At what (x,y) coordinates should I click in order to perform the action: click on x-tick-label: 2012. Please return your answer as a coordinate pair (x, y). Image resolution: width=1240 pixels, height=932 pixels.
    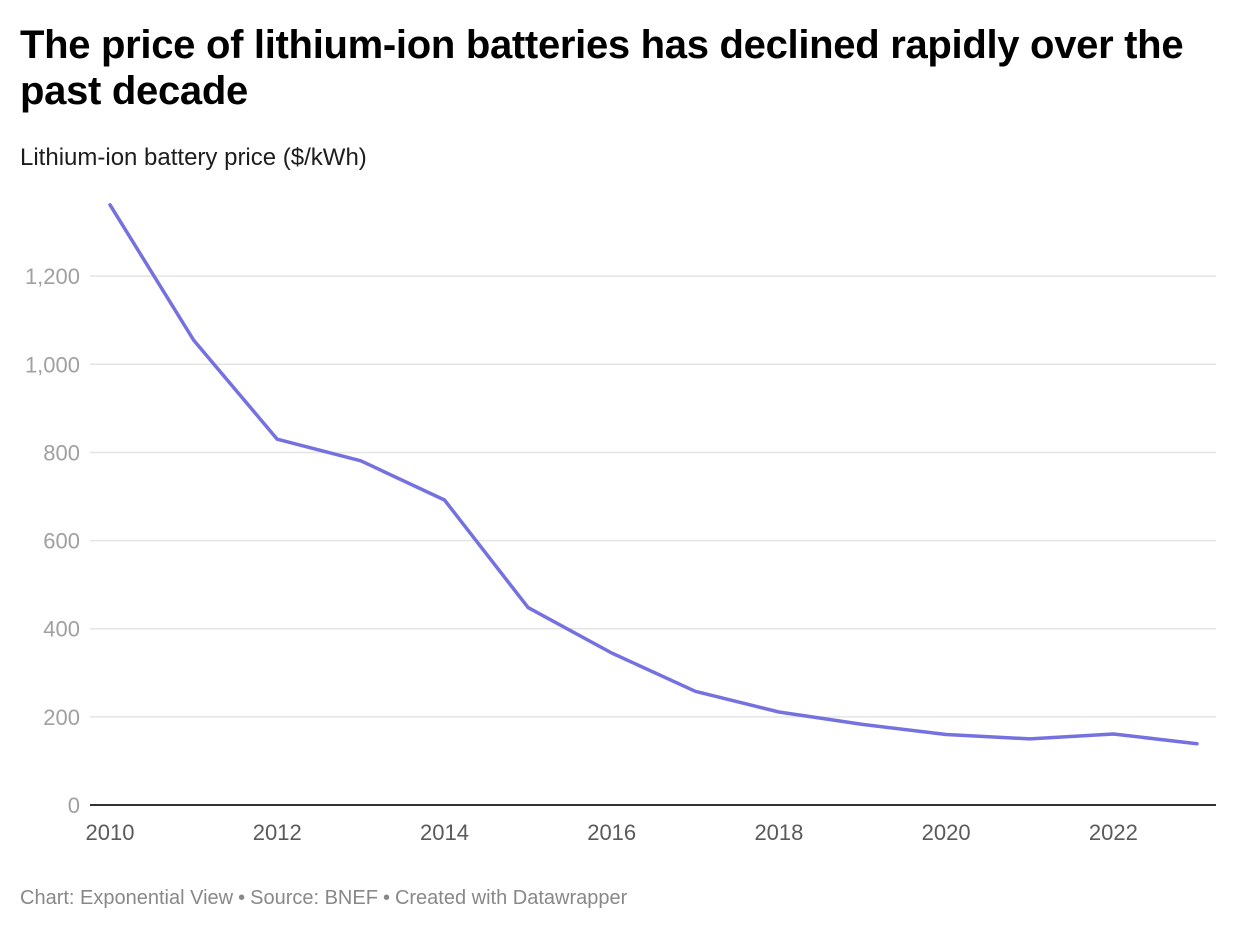
    Looking at the image, I should click on (277, 832).